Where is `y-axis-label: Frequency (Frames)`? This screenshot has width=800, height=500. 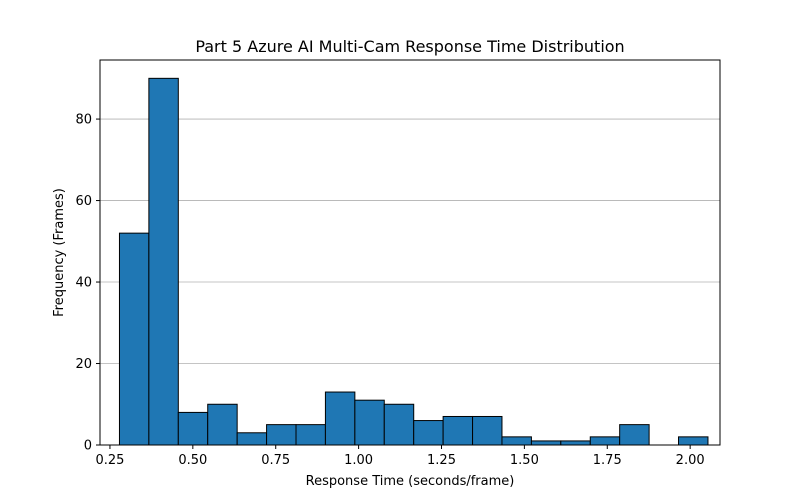 y-axis-label: Frequency (Frames) is located at coordinates (59, 252).